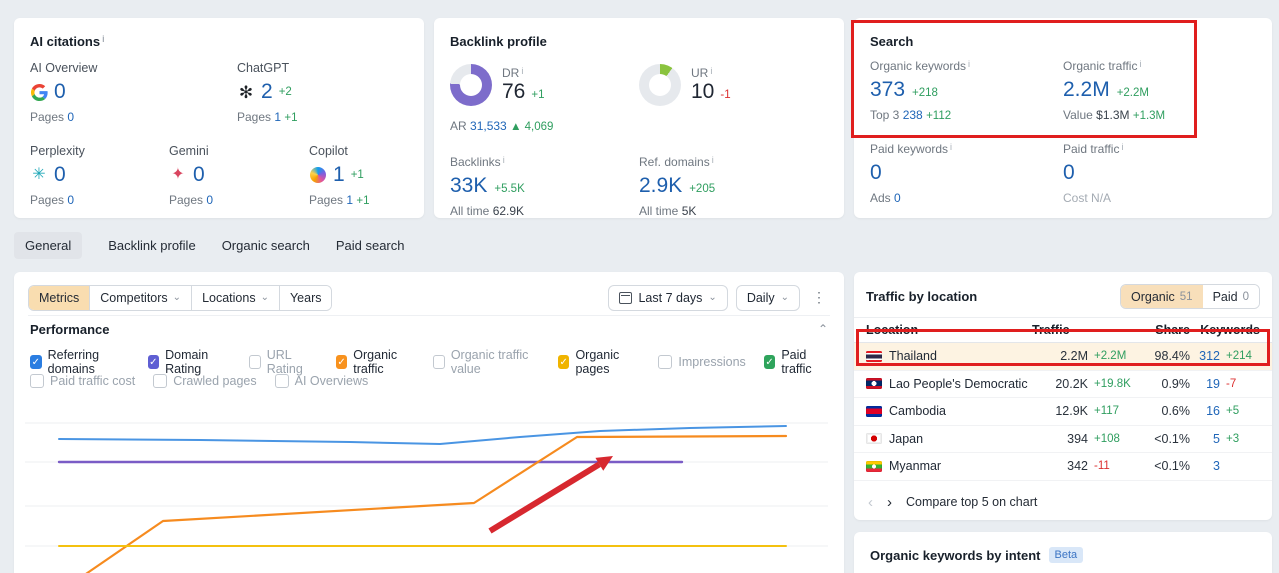 The image size is (1279, 573). What do you see at coordinates (486, 362) in the screenshot?
I see `checkbox-organic-traffic-value: Organic traffic value` at bounding box center [486, 362].